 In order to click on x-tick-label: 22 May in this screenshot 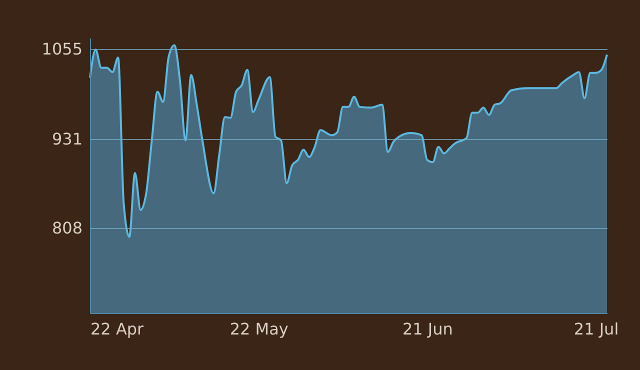, I will do `click(259, 329)`.